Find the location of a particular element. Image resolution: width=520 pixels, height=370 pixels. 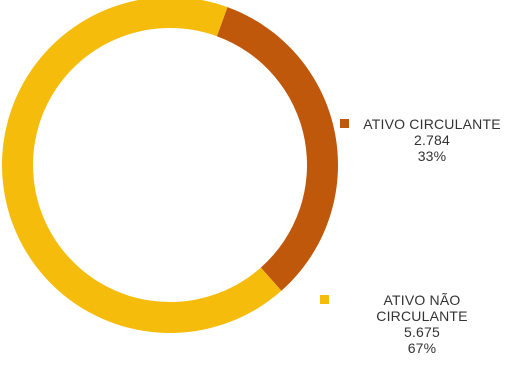

legend-value-ativo-circulante: 2.784 is located at coordinates (432, 140).